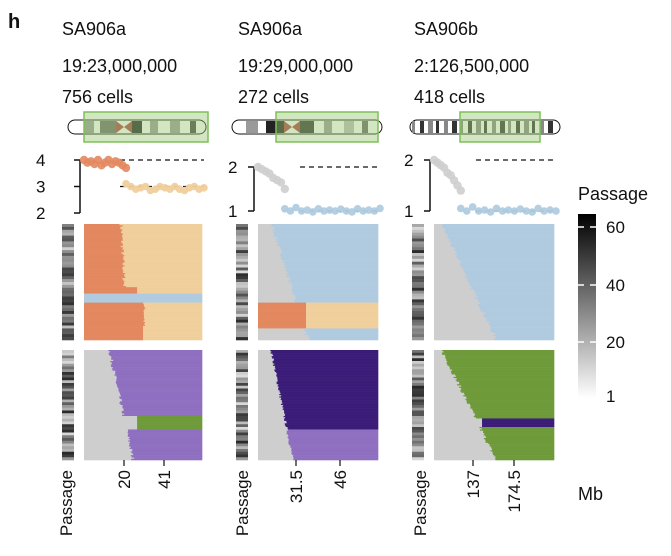  Describe the element at coordinates (613, 295) in the screenshot. I see `passage-legend: Passage 60 40 20 1` at that location.